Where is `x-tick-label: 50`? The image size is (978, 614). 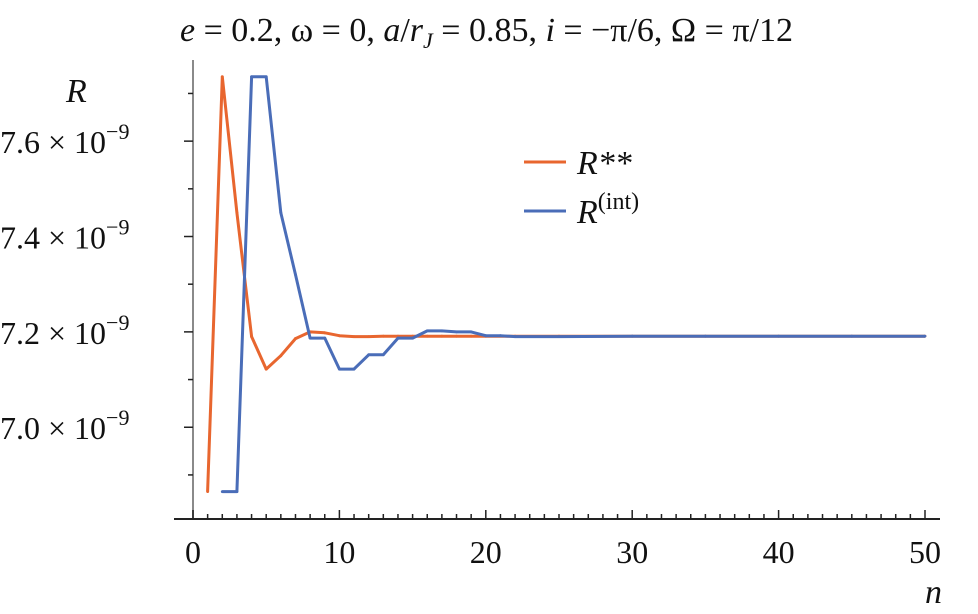 x-tick-label: 50 is located at coordinates (925, 552).